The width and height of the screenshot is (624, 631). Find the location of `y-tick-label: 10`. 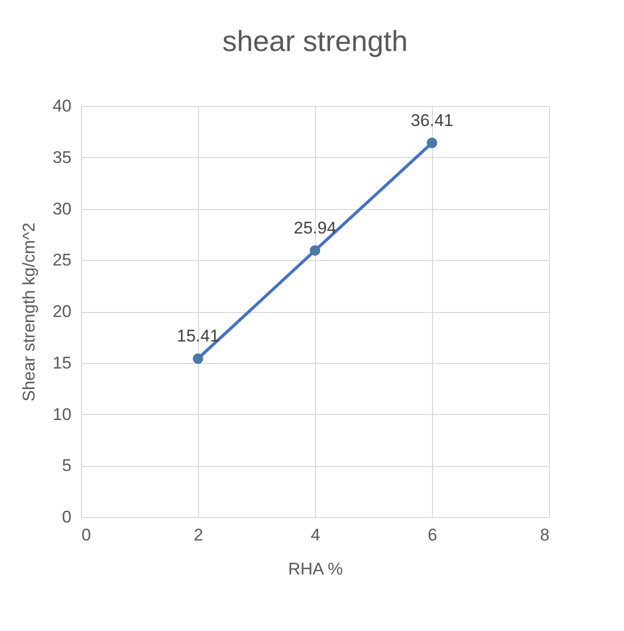

y-tick-label: 10 is located at coordinates (62, 414).